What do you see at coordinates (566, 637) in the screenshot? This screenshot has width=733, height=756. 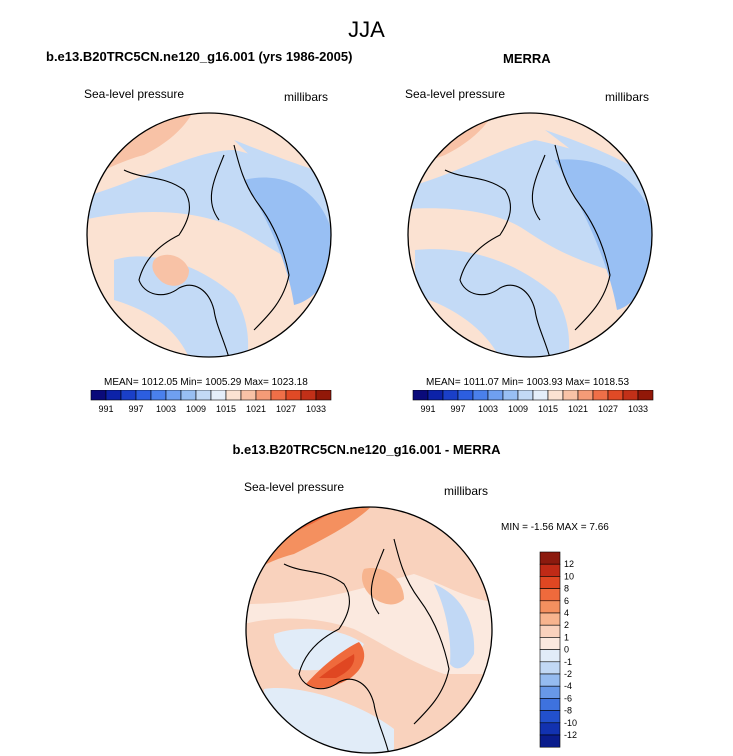 I see `panel-3-colorbar-tick-6: 1` at bounding box center [566, 637].